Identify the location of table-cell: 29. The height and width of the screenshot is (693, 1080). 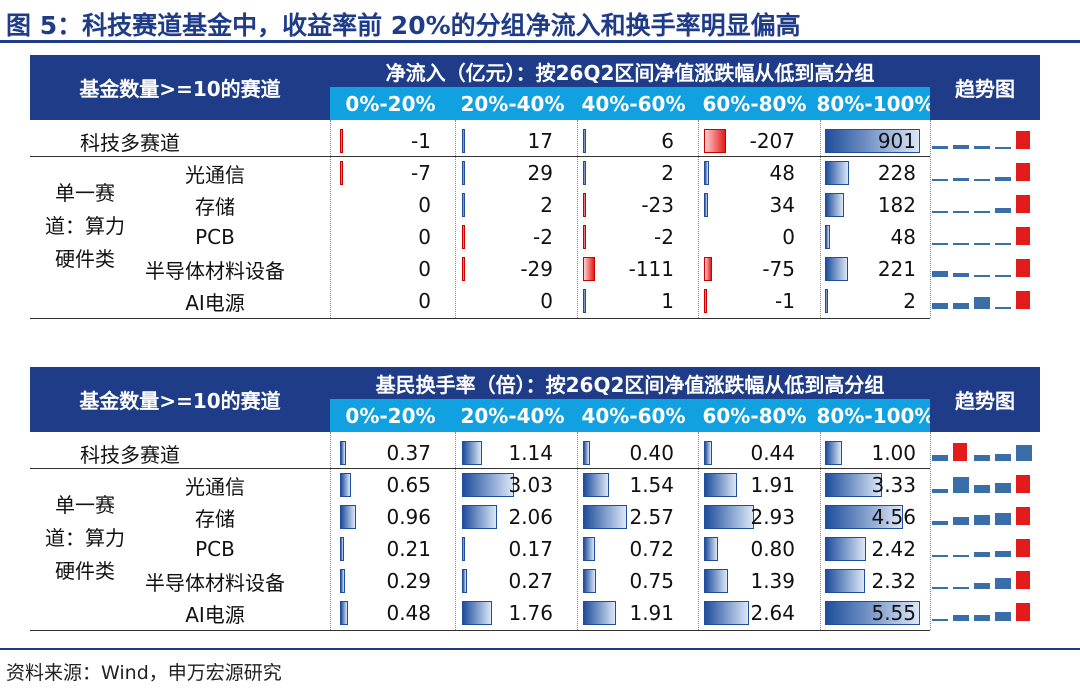
(540, 173).